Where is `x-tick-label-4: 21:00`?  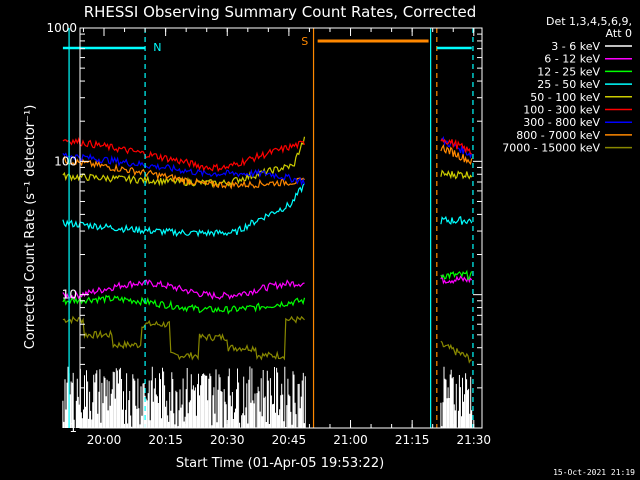
x-tick-label-4: 21:00 is located at coordinates (350, 440).